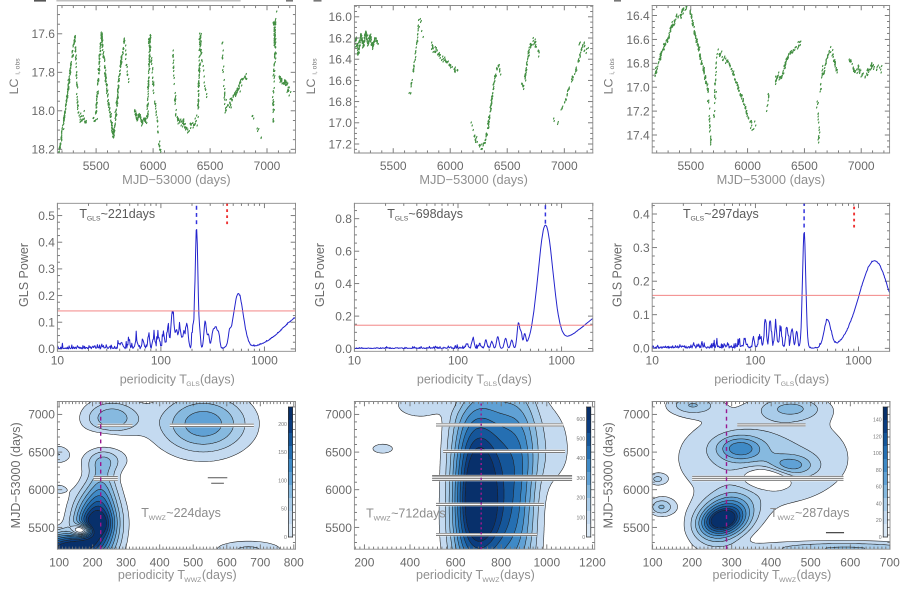 This screenshot has height=598, width=917. What do you see at coordinates (877, 437) in the screenshot?
I see `svg-text: 120` at bounding box center [877, 437].